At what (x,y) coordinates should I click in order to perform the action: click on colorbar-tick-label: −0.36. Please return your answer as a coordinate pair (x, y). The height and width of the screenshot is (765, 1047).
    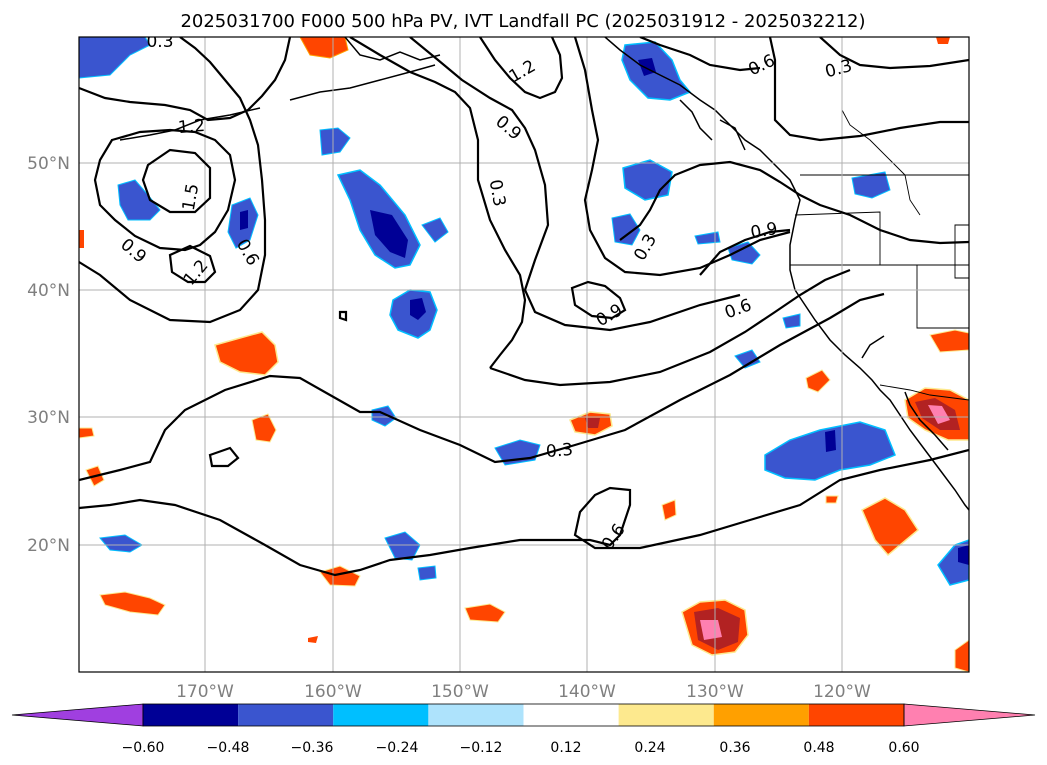
    Looking at the image, I should click on (312, 748).